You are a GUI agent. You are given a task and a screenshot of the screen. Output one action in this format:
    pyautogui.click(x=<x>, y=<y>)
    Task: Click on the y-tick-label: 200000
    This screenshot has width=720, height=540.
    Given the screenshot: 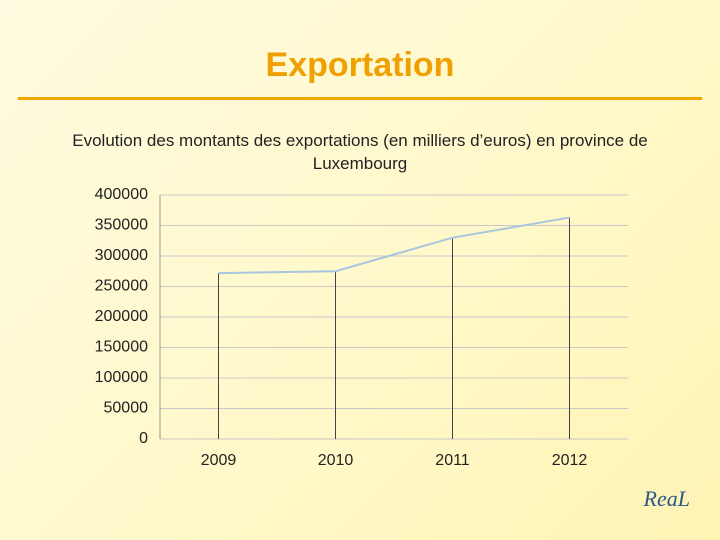 What is the action you would take?
    pyautogui.click(x=121, y=316)
    